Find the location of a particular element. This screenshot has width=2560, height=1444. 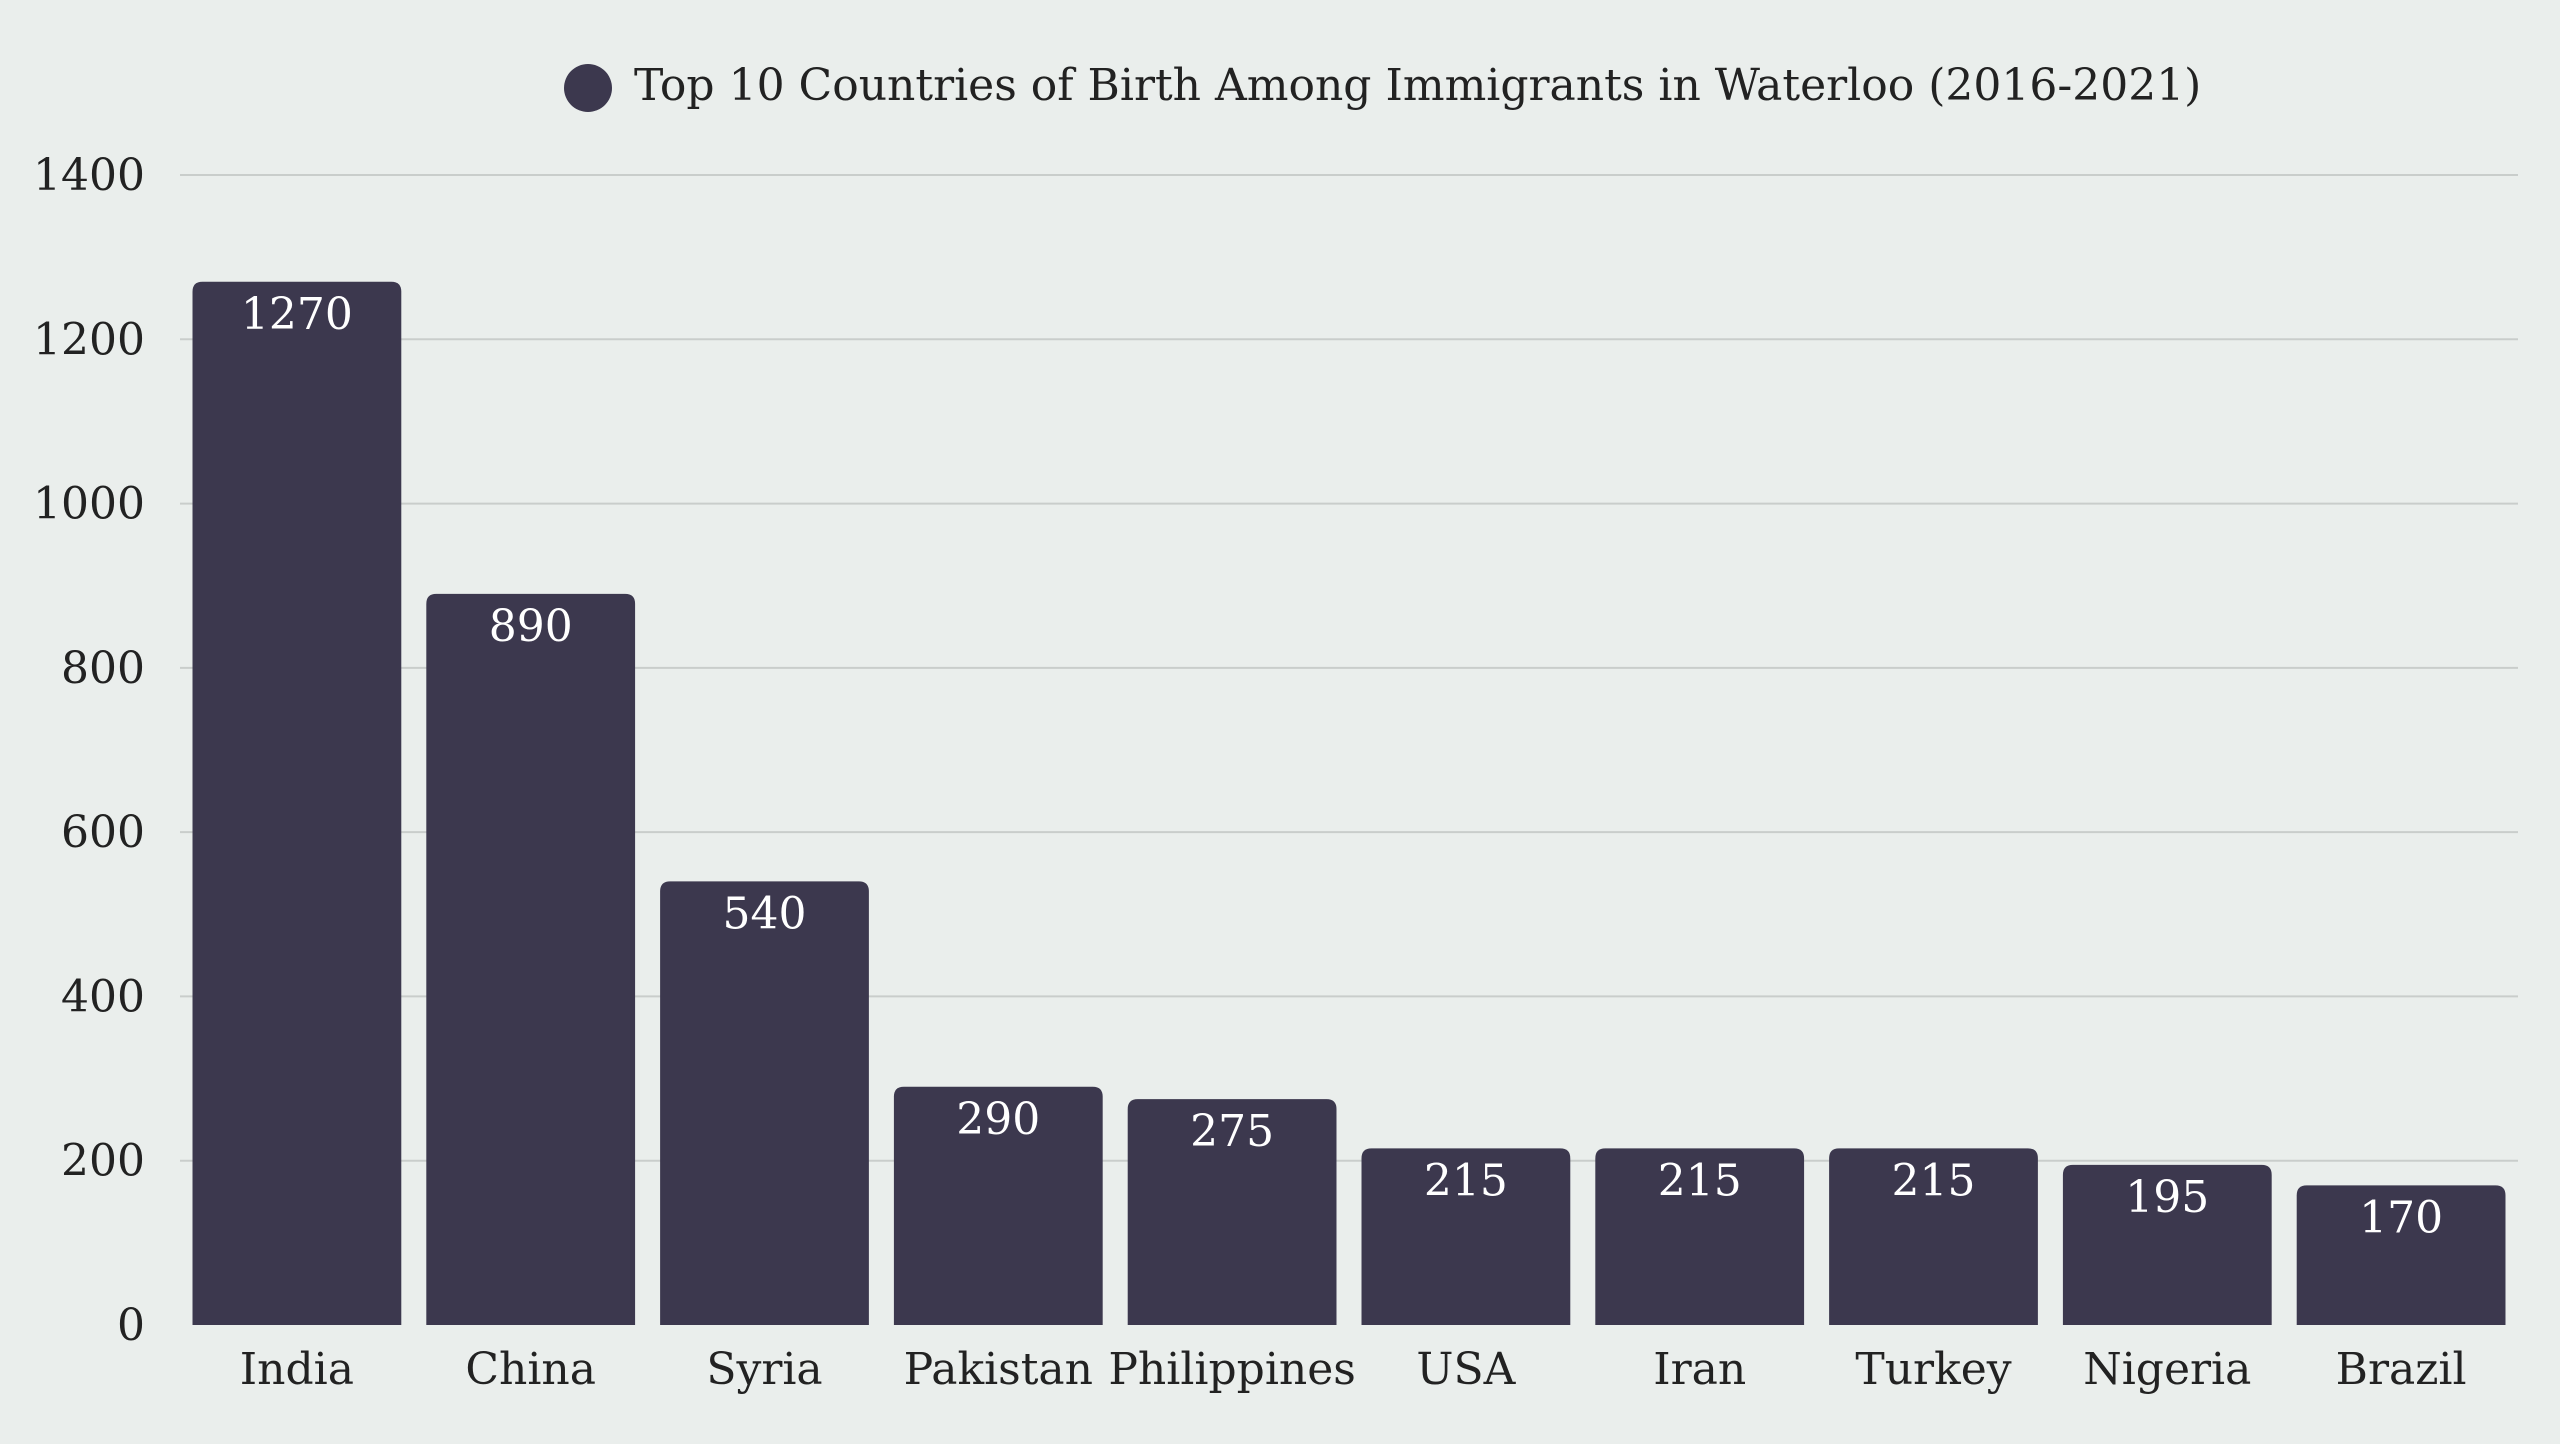

data-label-brazil: 170 is located at coordinates (2401, 1217).